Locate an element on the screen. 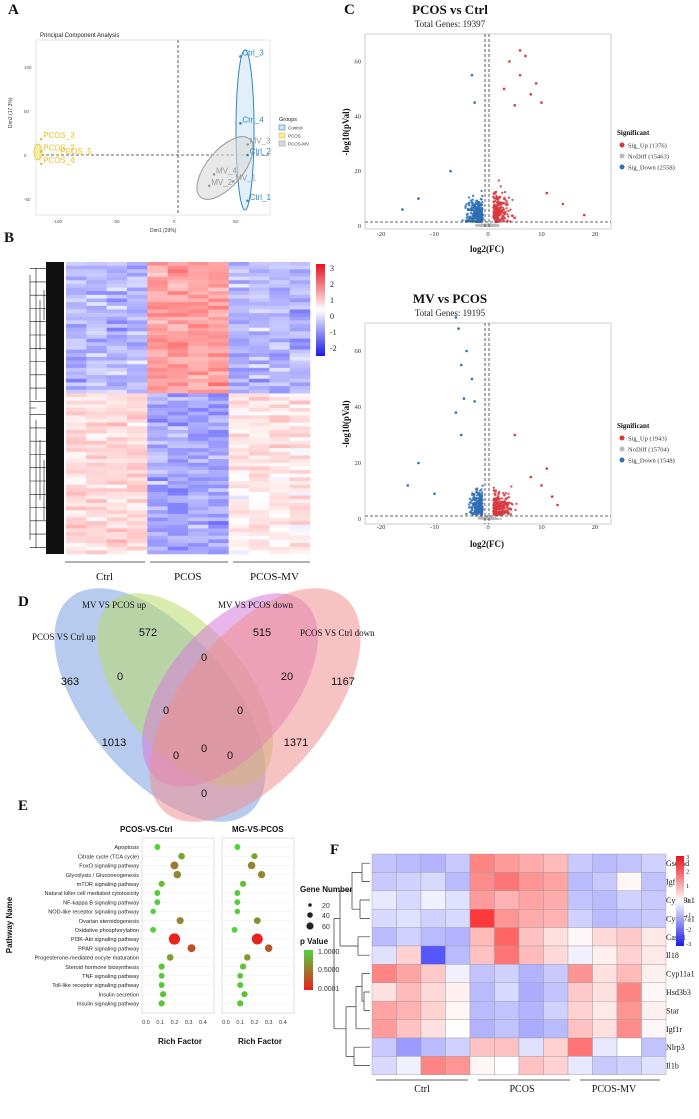  volcano2-area is located at coordinates (488, 423).